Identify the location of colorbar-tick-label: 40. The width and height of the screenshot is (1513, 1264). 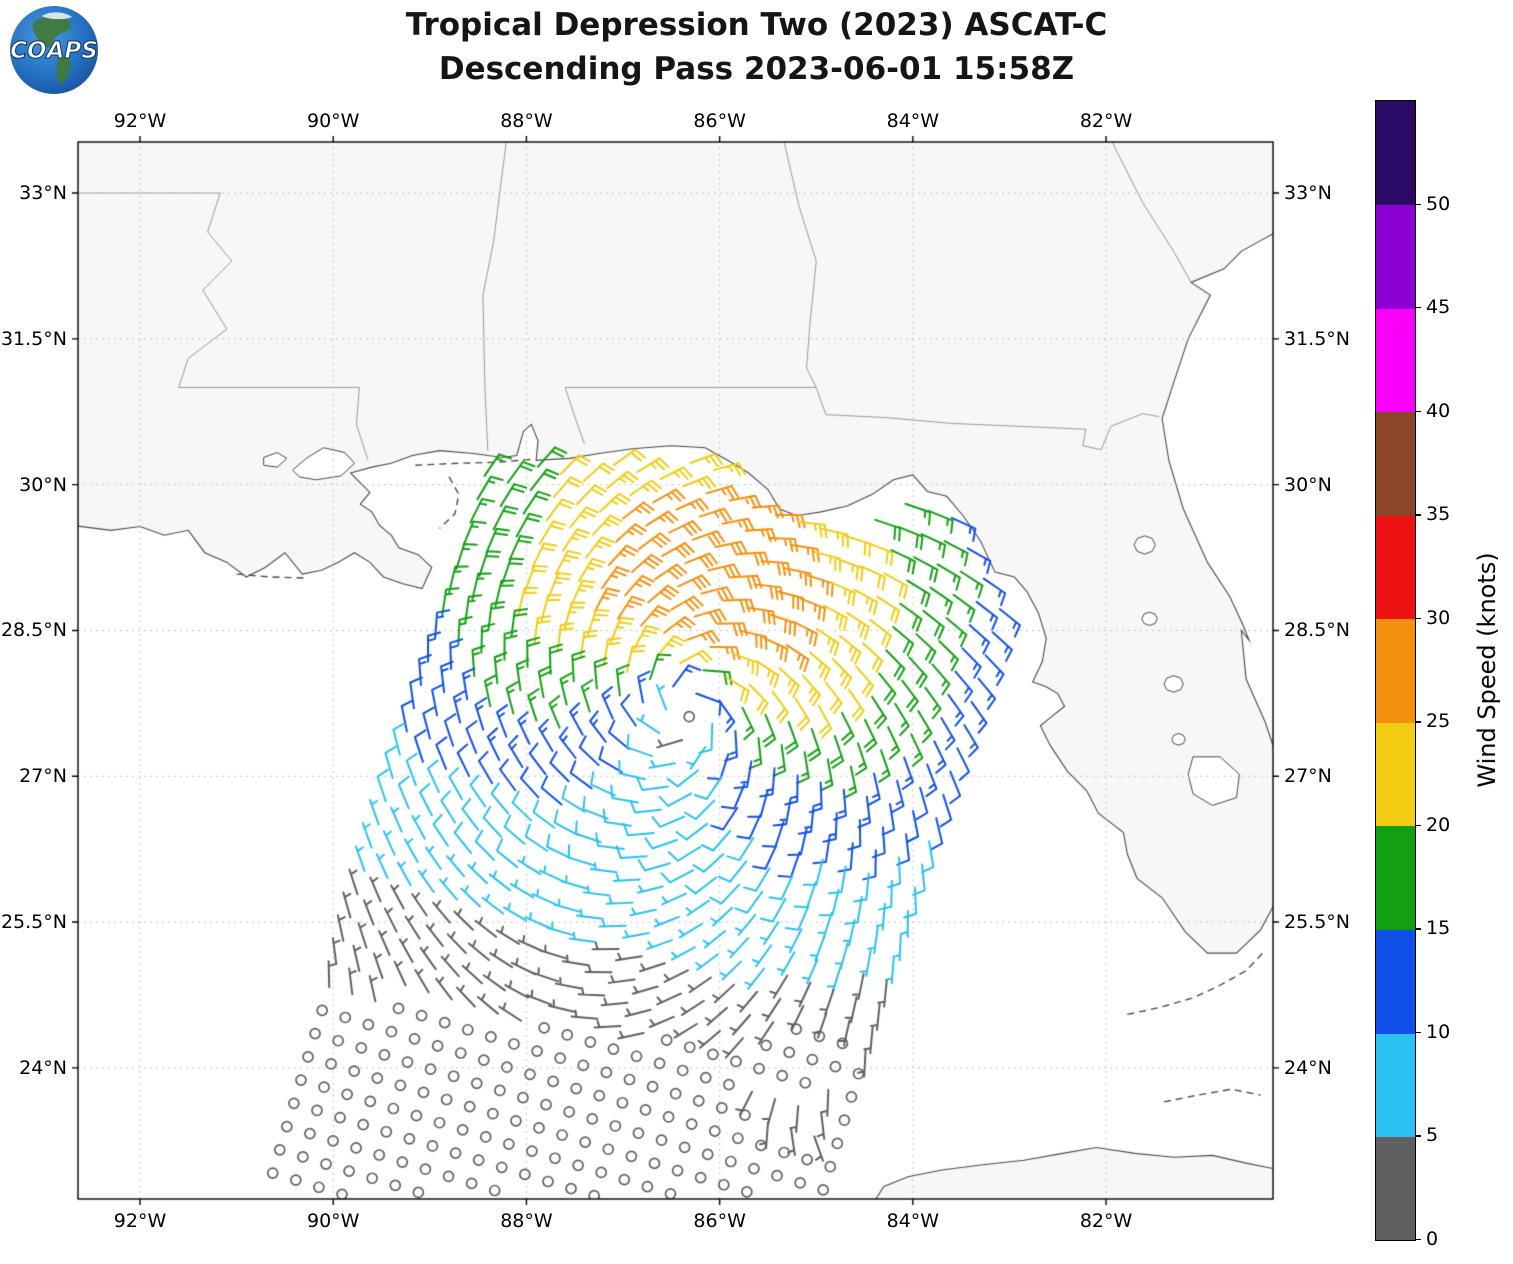
(1438, 410).